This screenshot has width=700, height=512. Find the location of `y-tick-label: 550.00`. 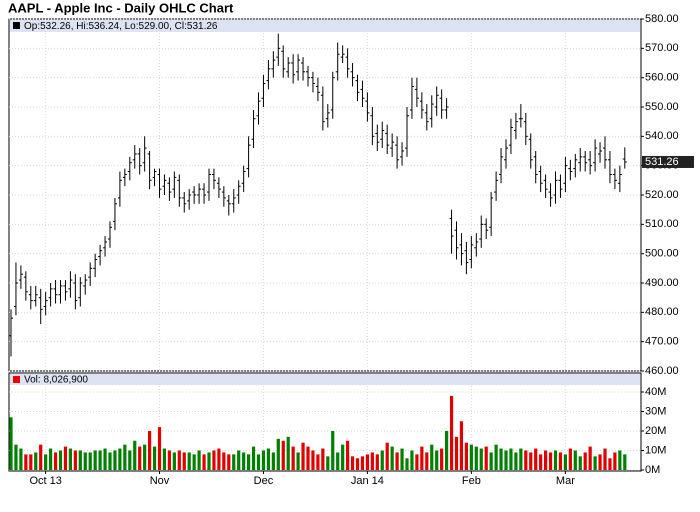

y-tick-label: 550.00 is located at coordinates (662, 107).